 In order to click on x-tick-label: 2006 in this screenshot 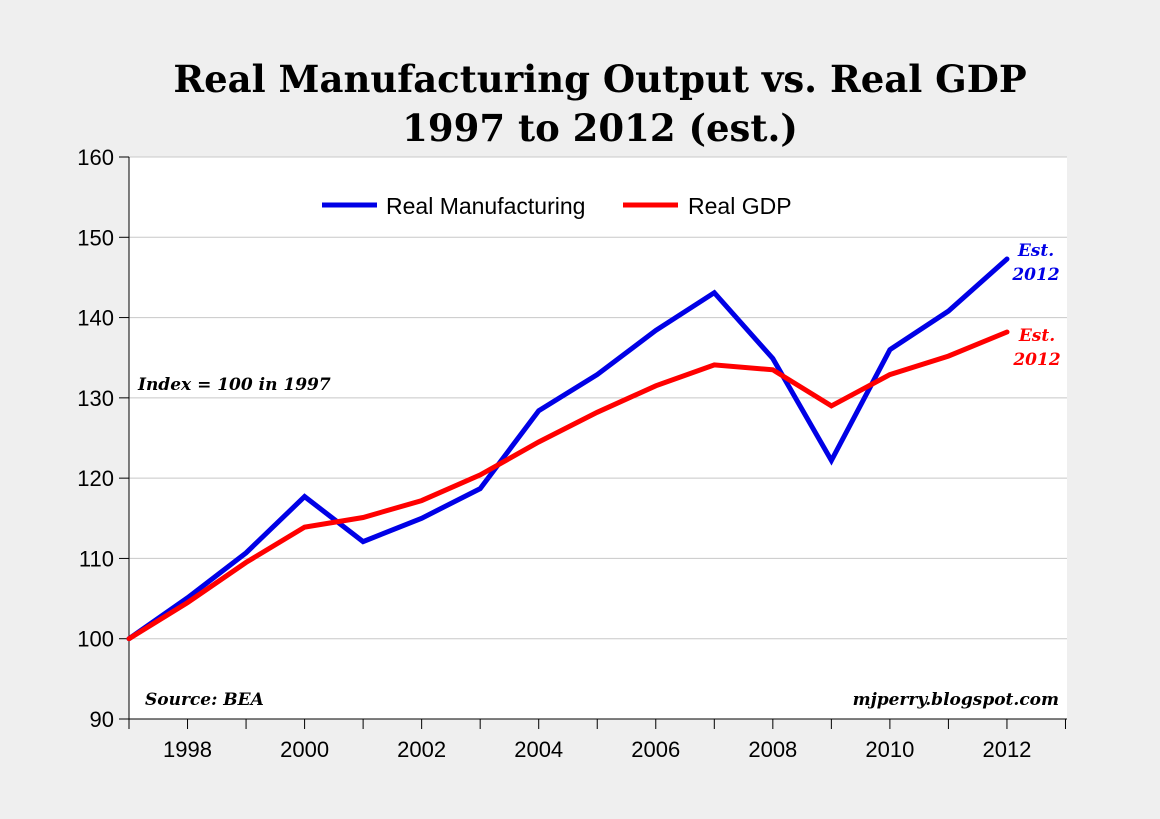, I will do `click(655, 749)`.